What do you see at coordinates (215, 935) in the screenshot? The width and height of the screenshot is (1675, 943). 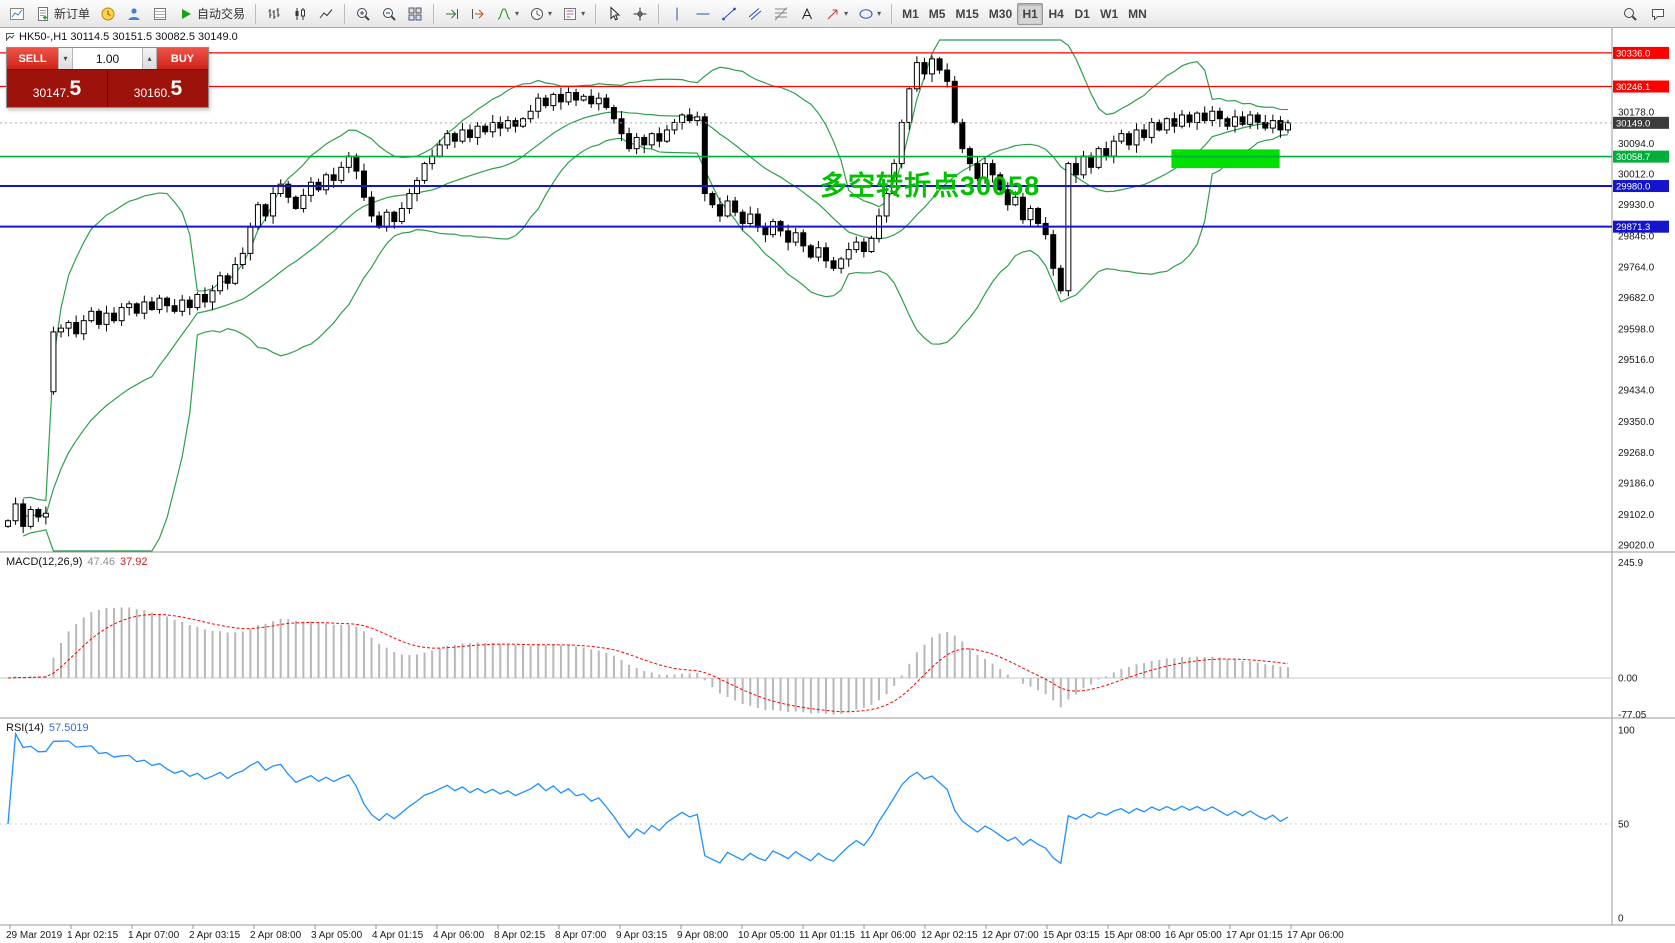 I see `time-axis-label: 2 Apr 03:15` at bounding box center [215, 935].